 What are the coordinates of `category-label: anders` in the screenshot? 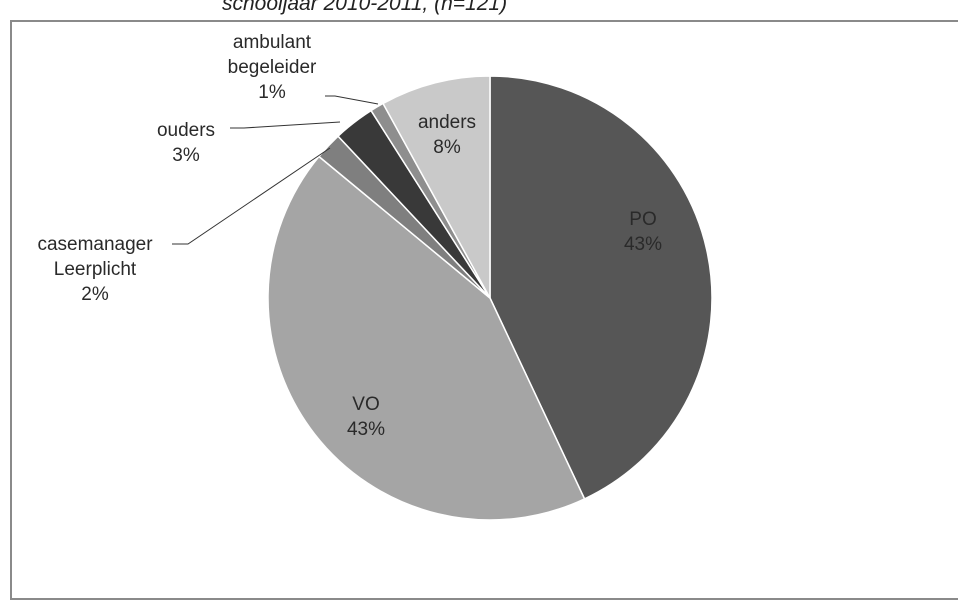 It's located at (447, 122).